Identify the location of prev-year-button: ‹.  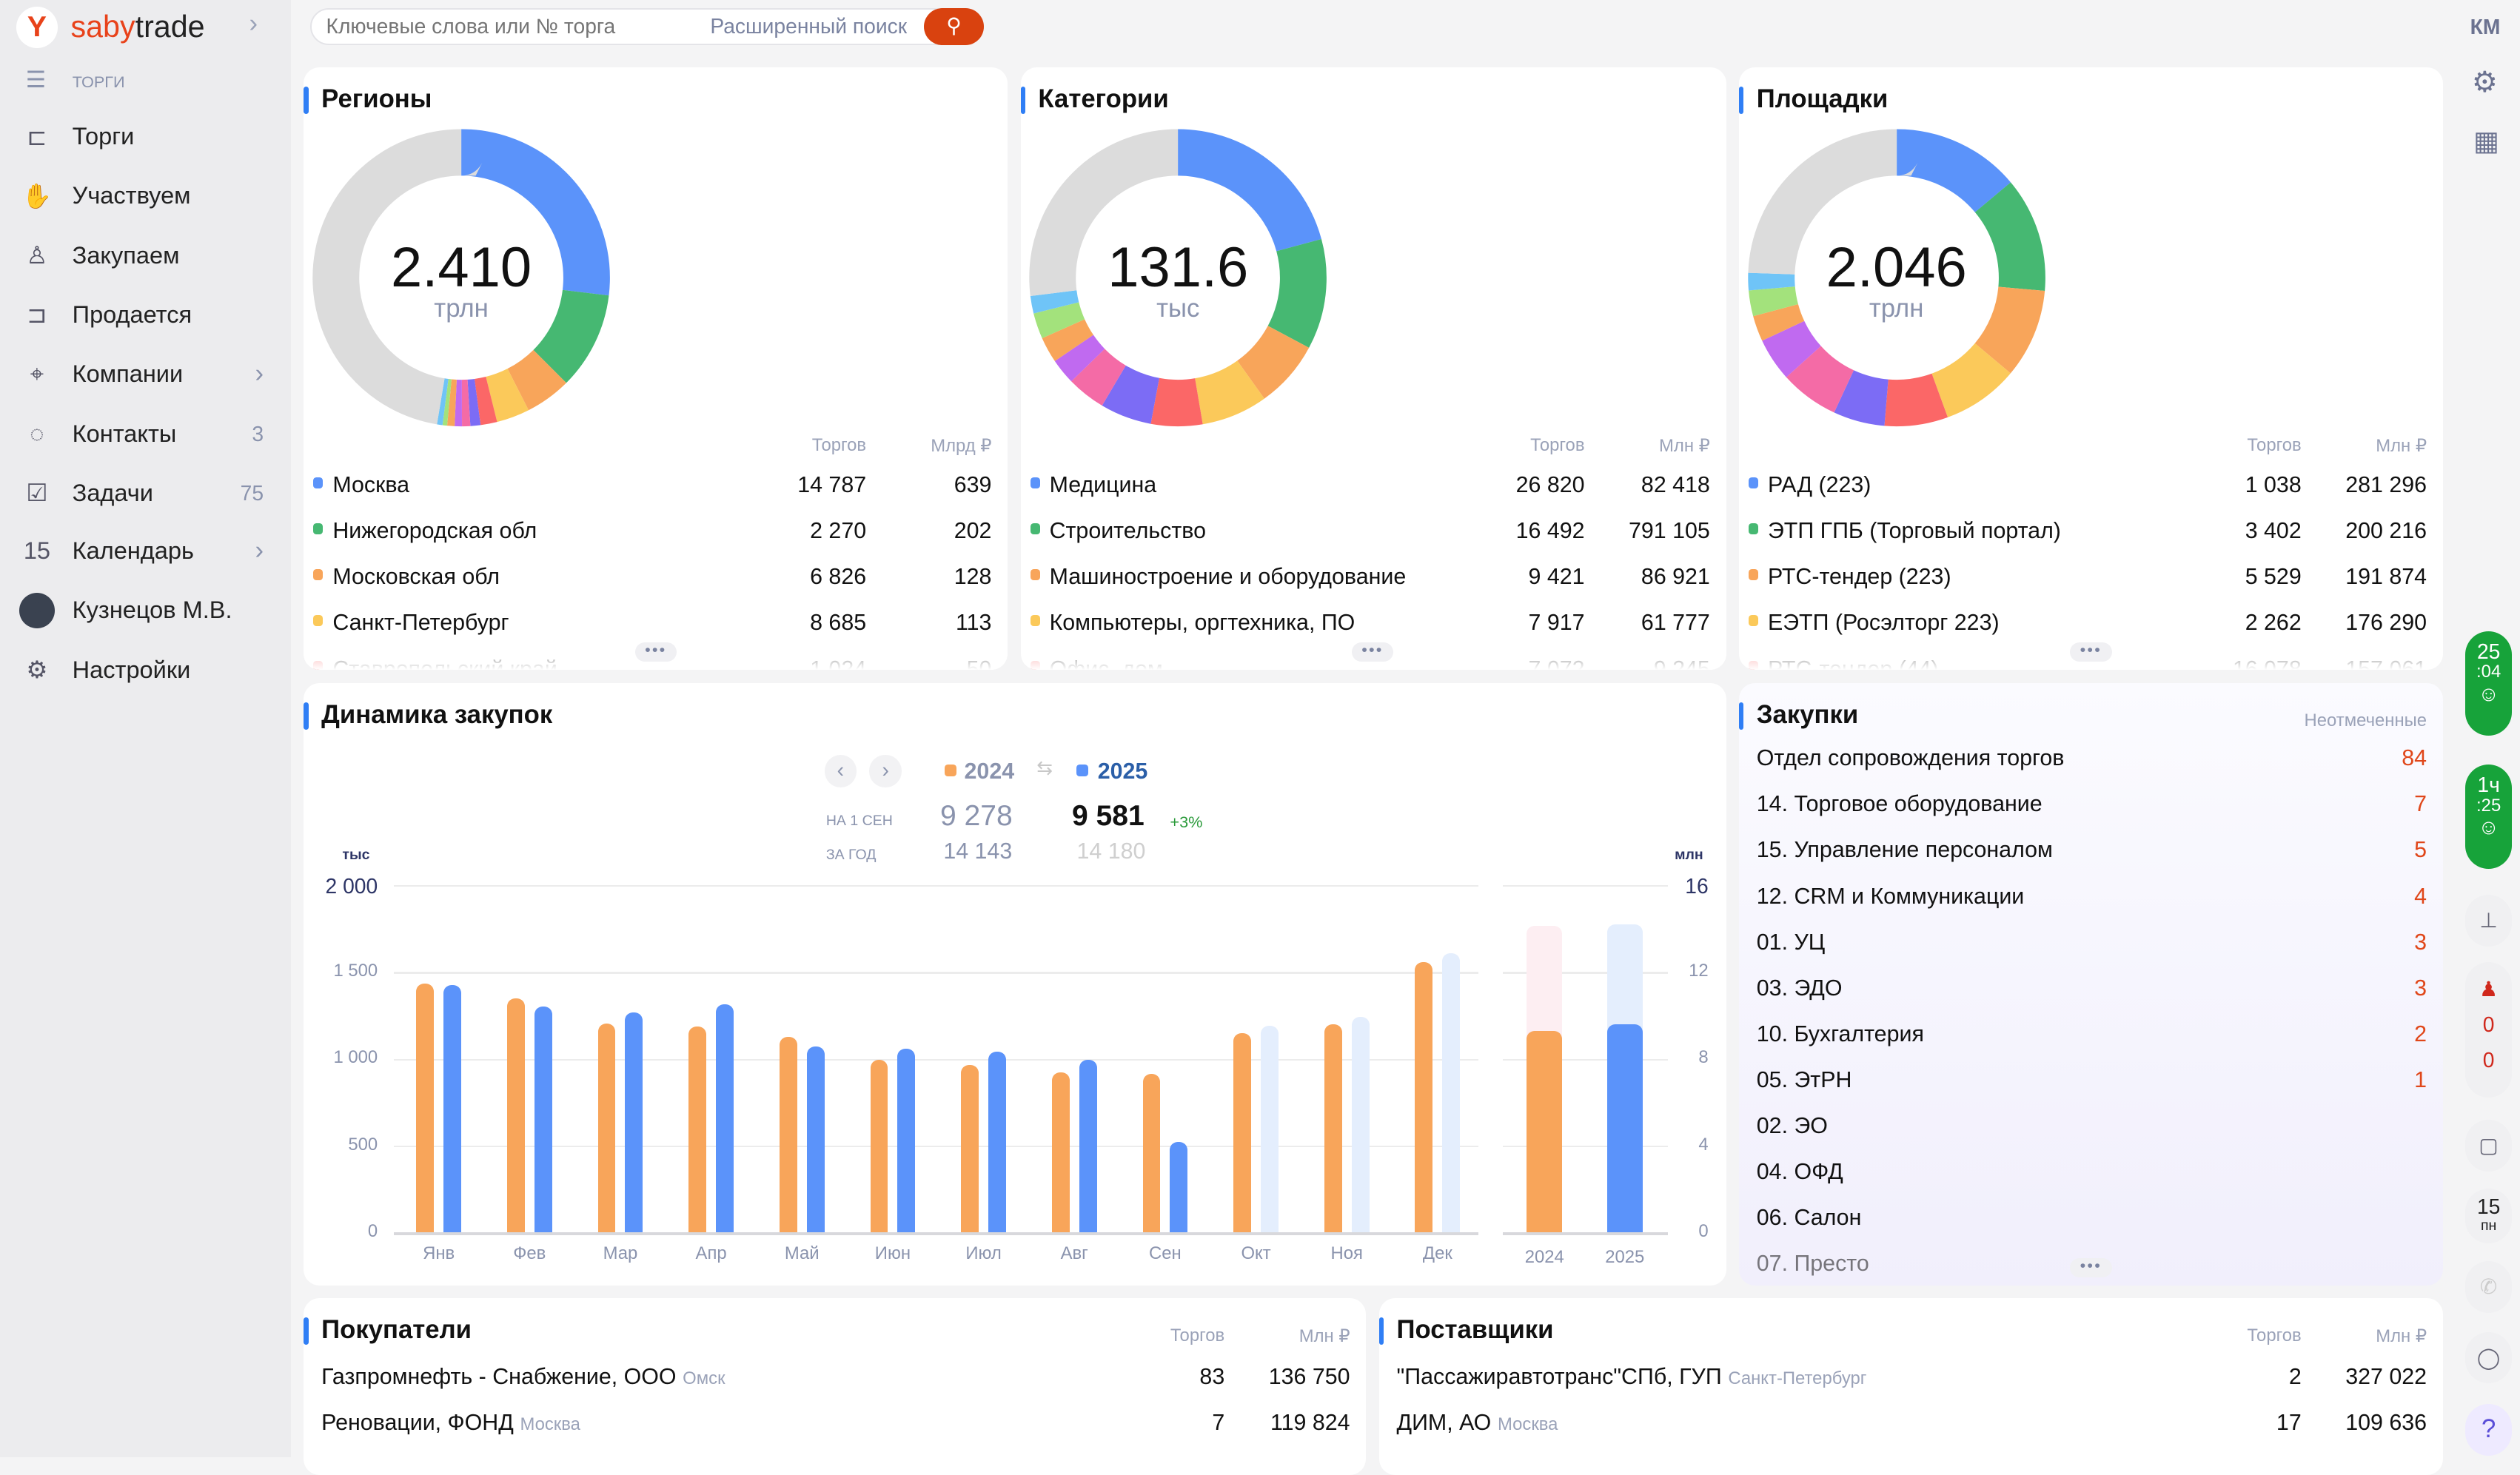
(840, 771).